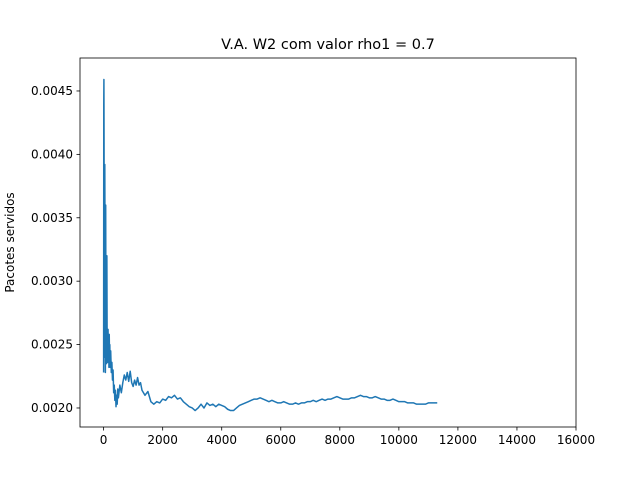 This screenshot has height=480, width=640. What do you see at coordinates (458, 440) in the screenshot?
I see `x-tick-label: 12000` at bounding box center [458, 440].